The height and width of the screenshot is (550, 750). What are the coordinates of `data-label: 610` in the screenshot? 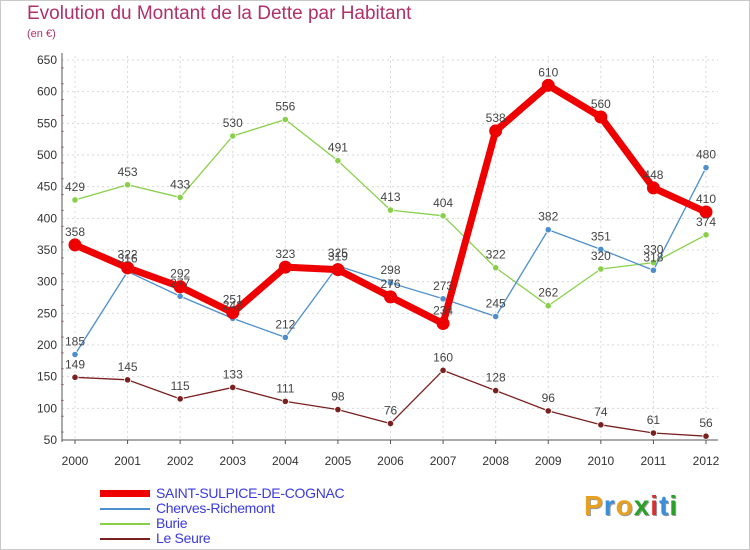 It's located at (548, 72).